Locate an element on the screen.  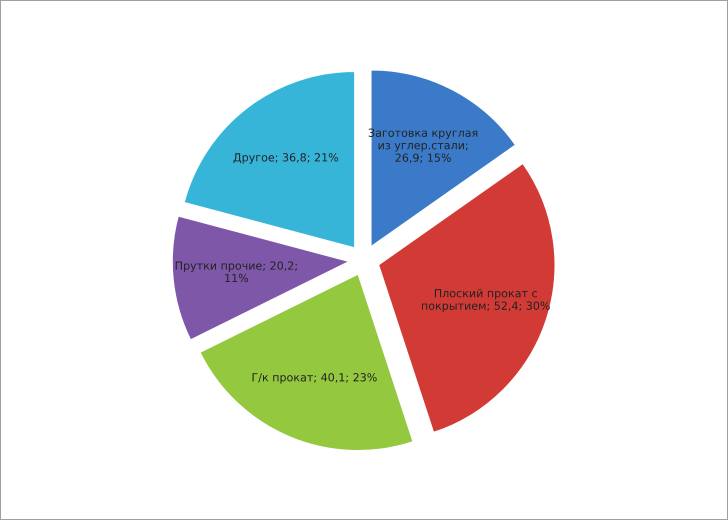
slice-label: Плоский прокат с покрытием; 52,4; 30% is located at coordinates (486, 300).